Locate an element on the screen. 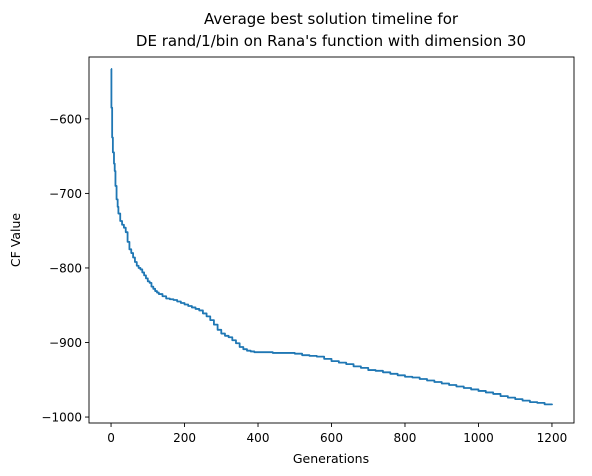  y-axis-label: CF Value is located at coordinates (15, 240).